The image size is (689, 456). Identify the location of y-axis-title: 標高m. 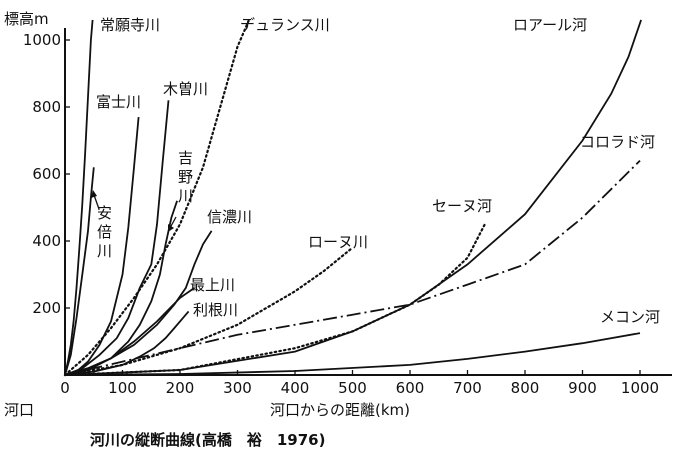
(26, 19).